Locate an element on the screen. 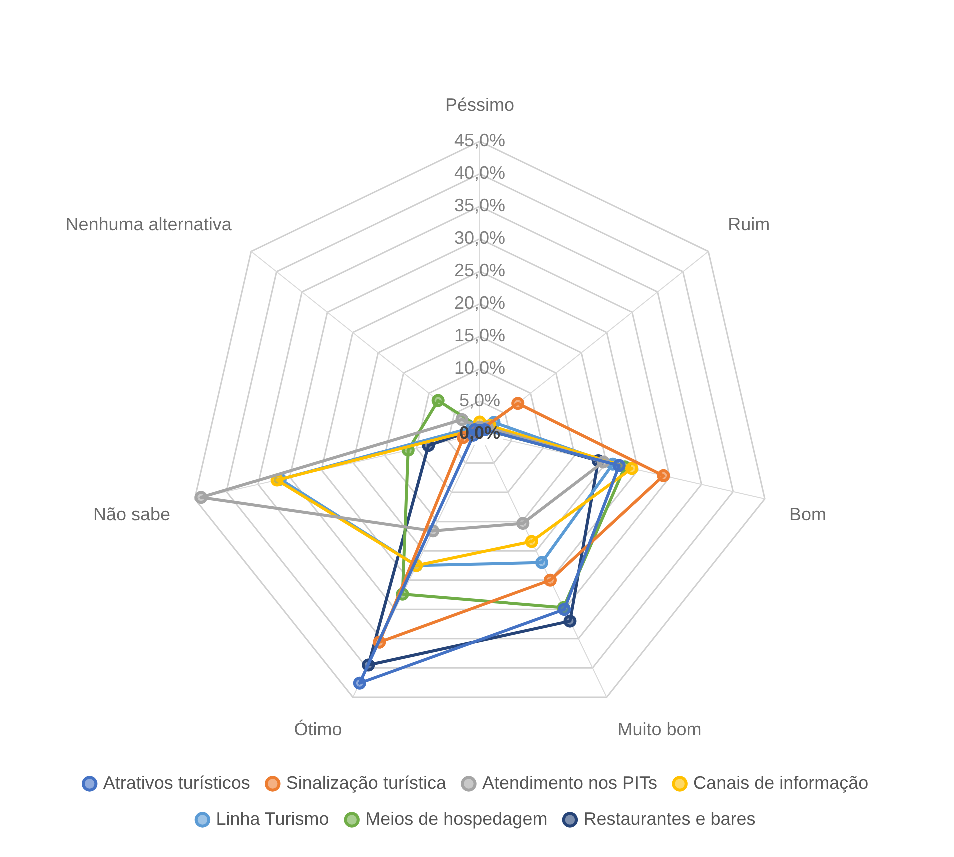 The width and height of the screenshot is (954, 857). y-tick-label: 30,0% is located at coordinates (480, 238).